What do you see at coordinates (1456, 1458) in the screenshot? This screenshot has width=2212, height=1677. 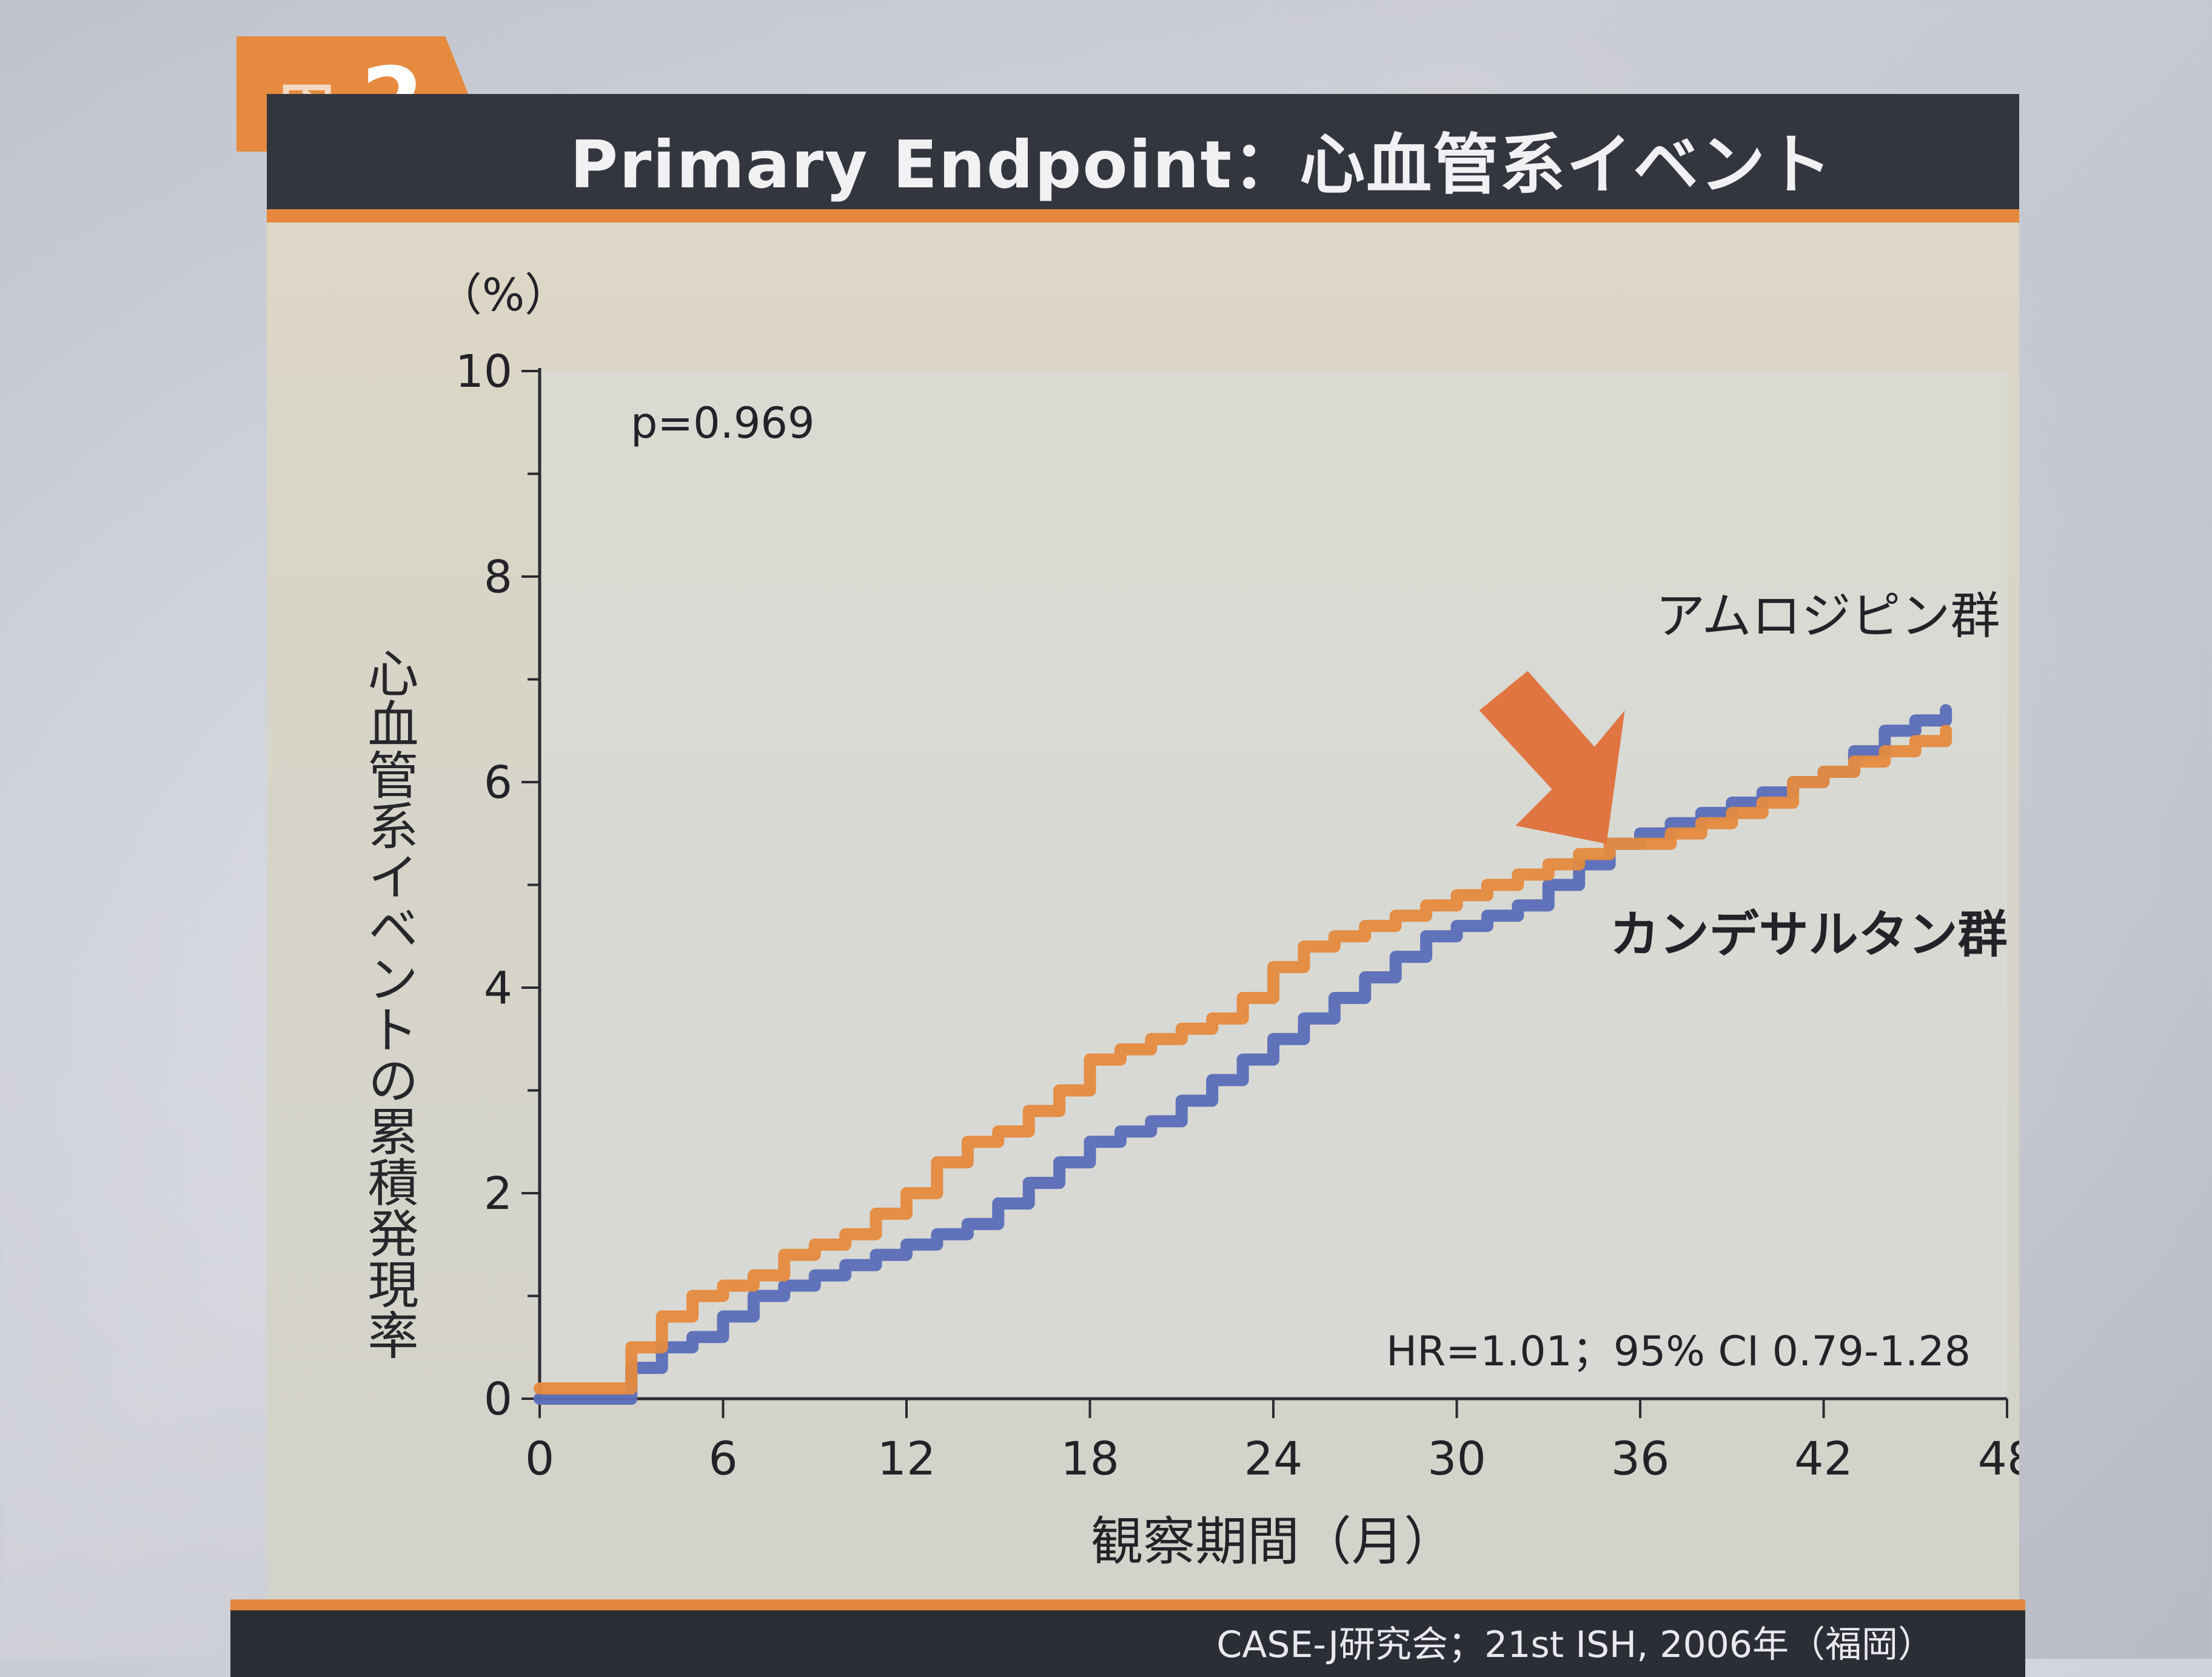 I see `x-tick-label: 30` at bounding box center [1456, 1458].